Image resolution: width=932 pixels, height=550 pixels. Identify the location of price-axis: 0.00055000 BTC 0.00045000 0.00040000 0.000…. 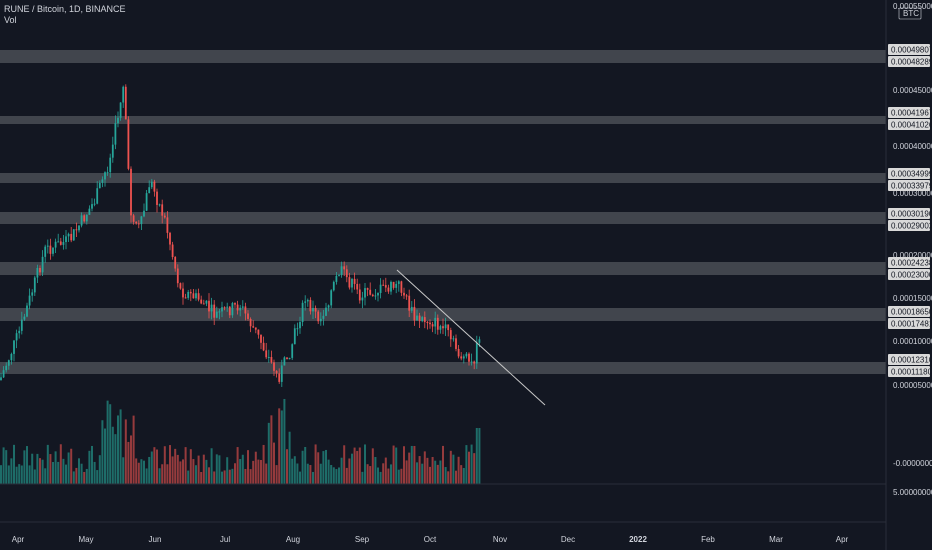
(912, 249).